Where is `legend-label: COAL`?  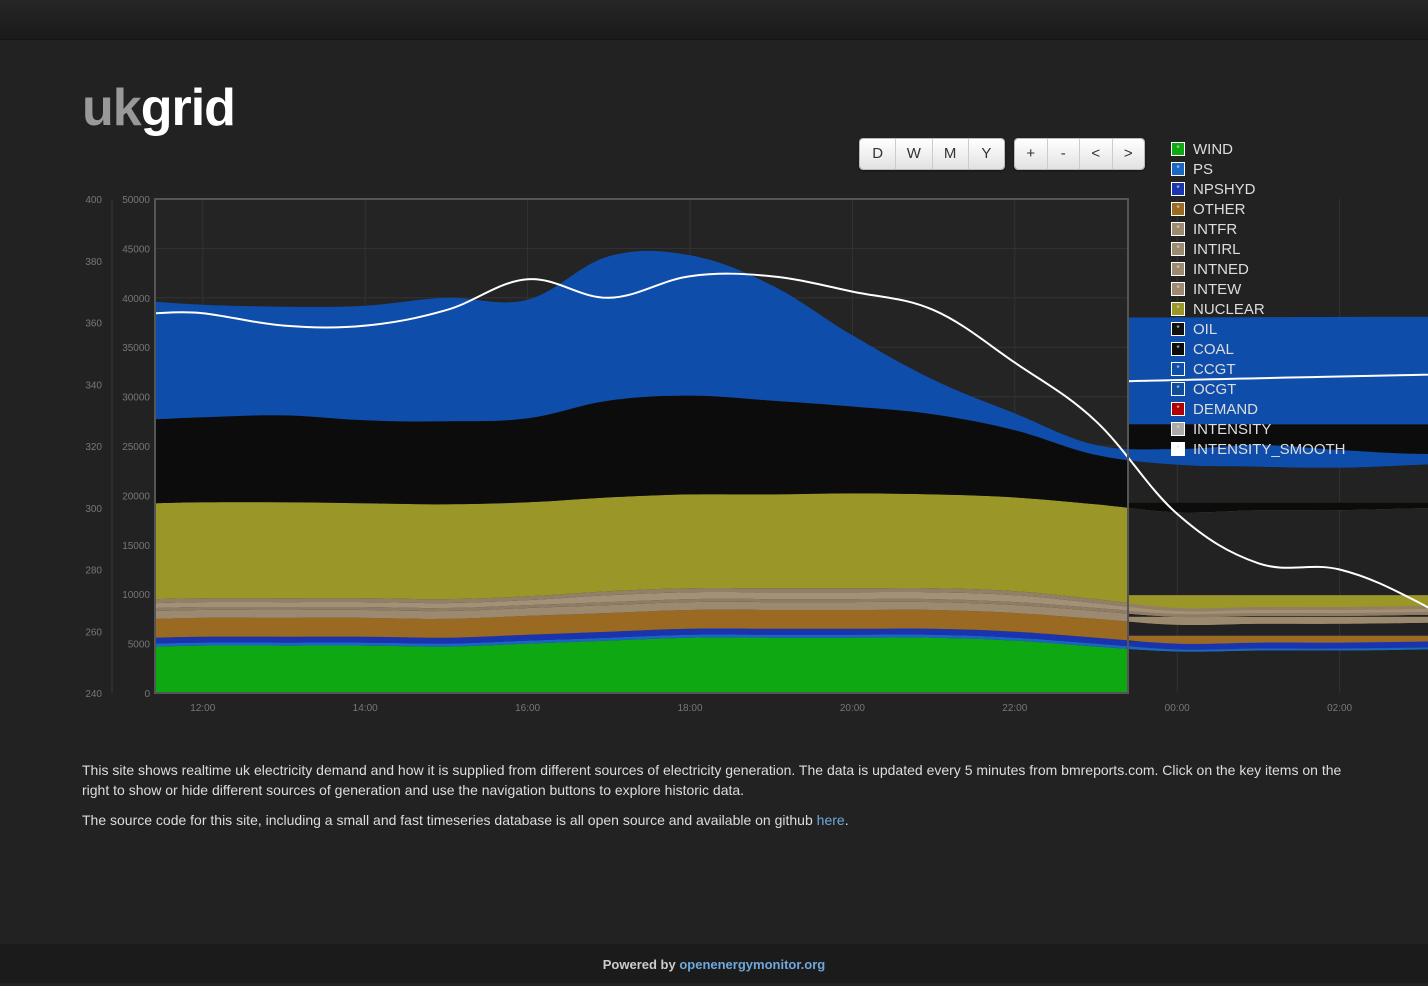 legend-label: COAL is located at coordinates (1213, 349).